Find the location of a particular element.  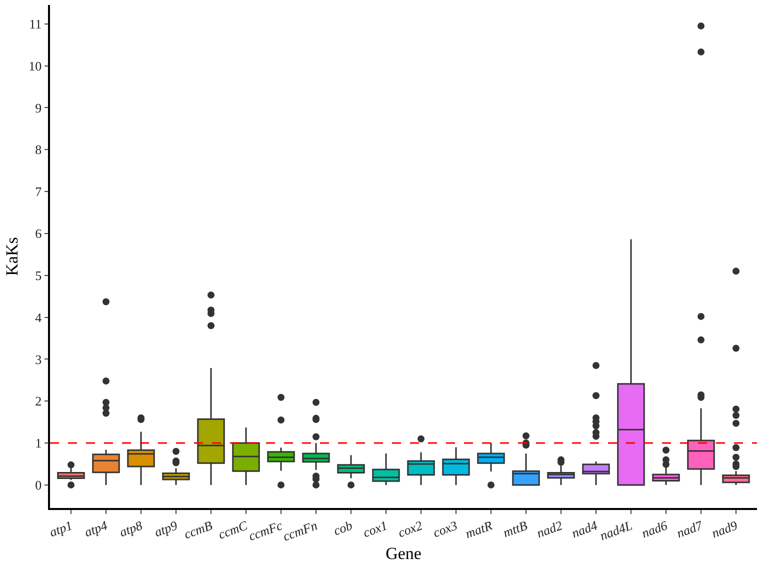

y-tick-label: 6 is located at coordinates (38, 233).